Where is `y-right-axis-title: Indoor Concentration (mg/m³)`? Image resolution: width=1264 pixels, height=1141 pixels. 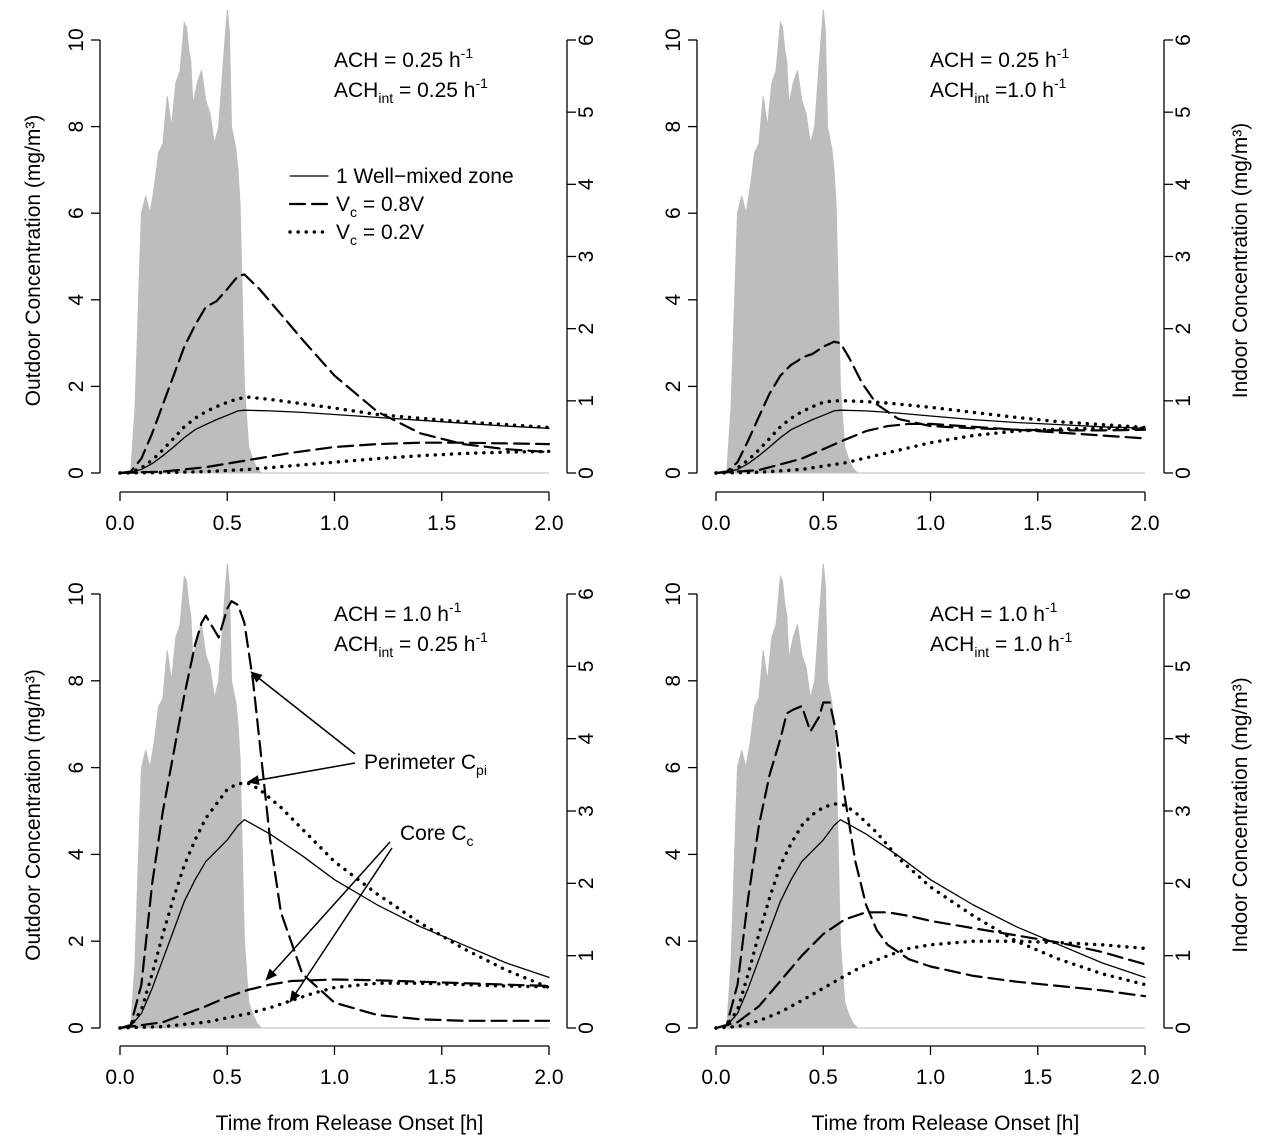
y-right-axis-title: Indoor Concentration (mg/m³) is located at coordinates (1240, 814).